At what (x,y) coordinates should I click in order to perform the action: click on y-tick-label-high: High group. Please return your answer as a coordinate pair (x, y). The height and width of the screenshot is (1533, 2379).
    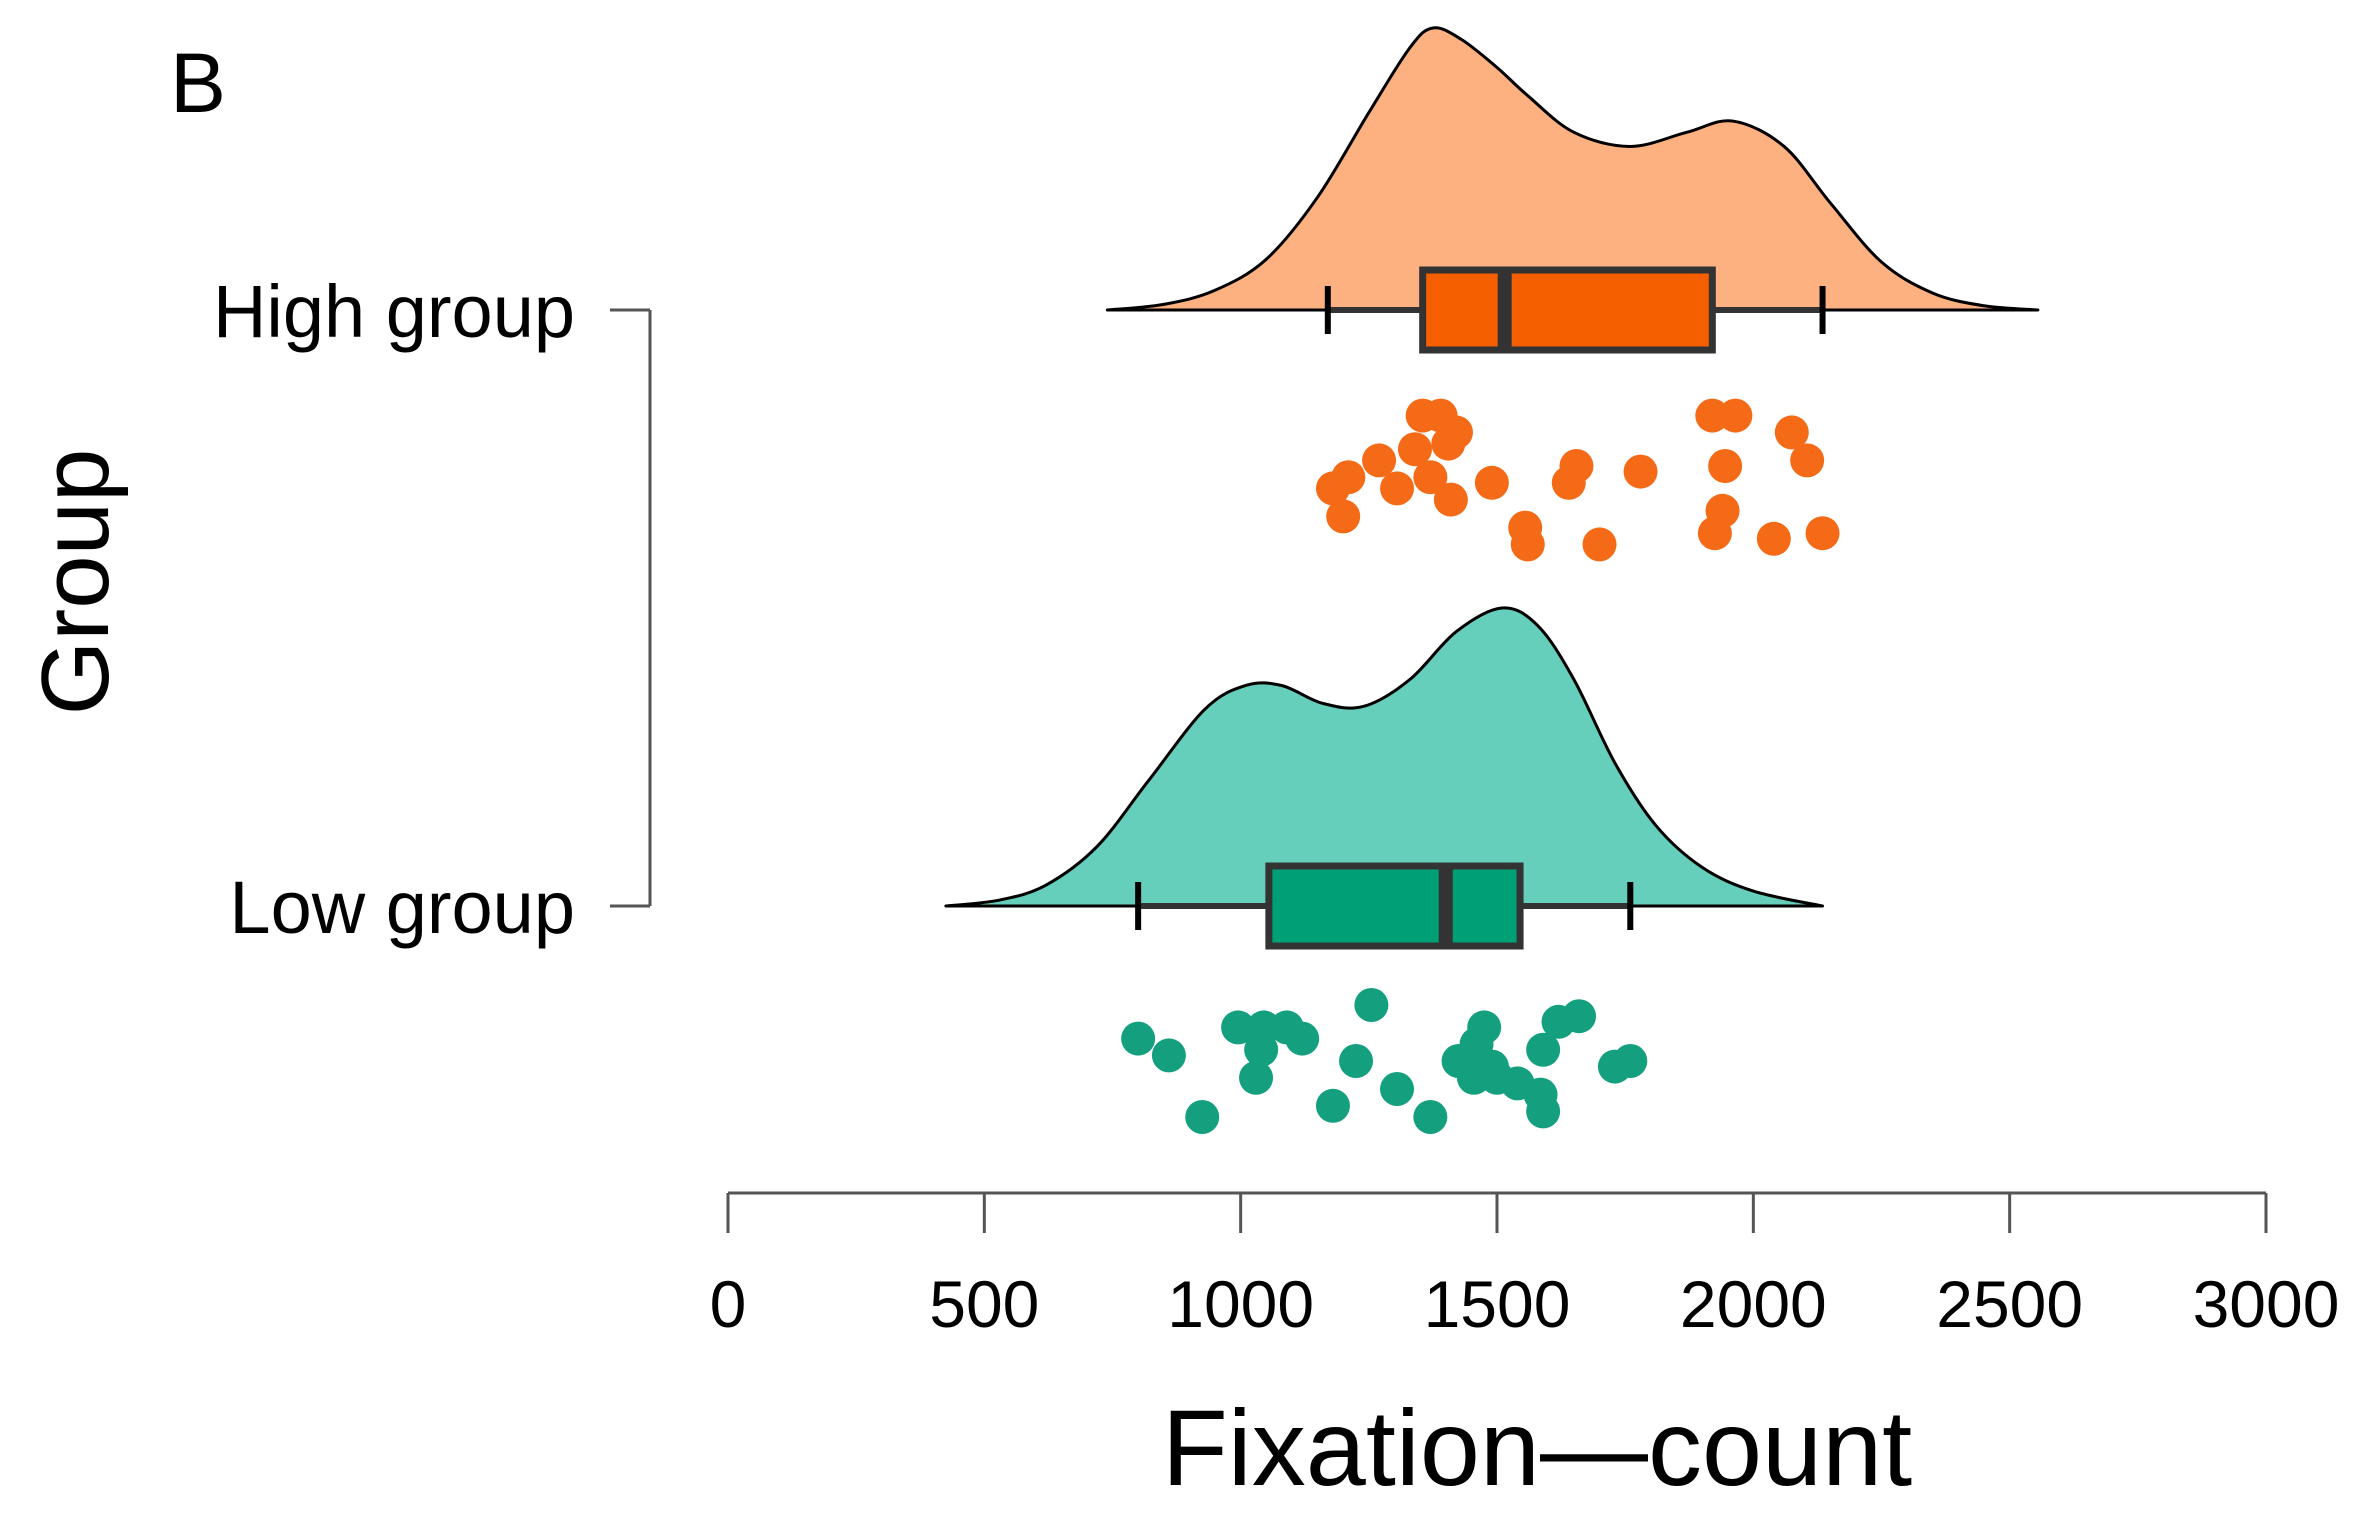
    Looking at the image, I should click on (394, 311).